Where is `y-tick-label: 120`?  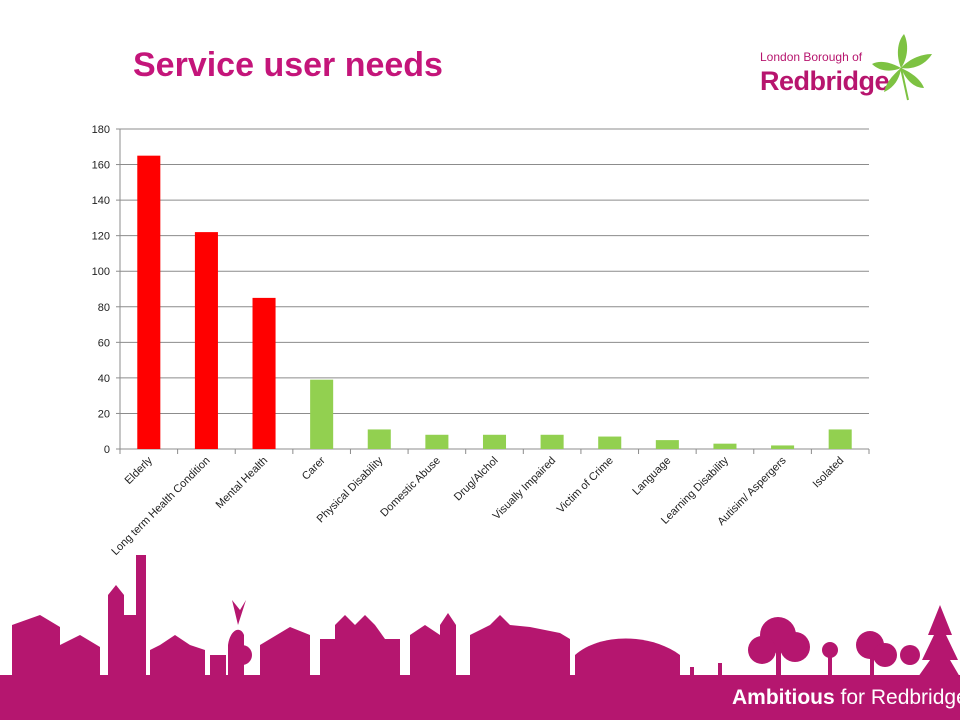 y-tick-label: 120 is located at coordinates (101, 237).